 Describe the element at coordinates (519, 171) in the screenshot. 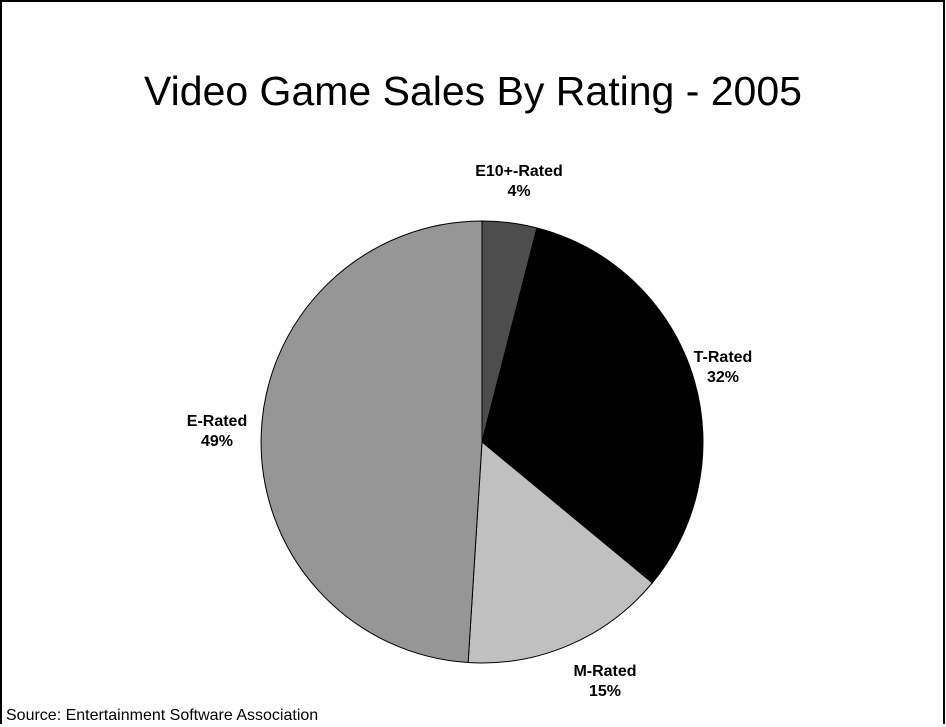

I see `slice-label-e10-rated: E10+-Rated` at that location.